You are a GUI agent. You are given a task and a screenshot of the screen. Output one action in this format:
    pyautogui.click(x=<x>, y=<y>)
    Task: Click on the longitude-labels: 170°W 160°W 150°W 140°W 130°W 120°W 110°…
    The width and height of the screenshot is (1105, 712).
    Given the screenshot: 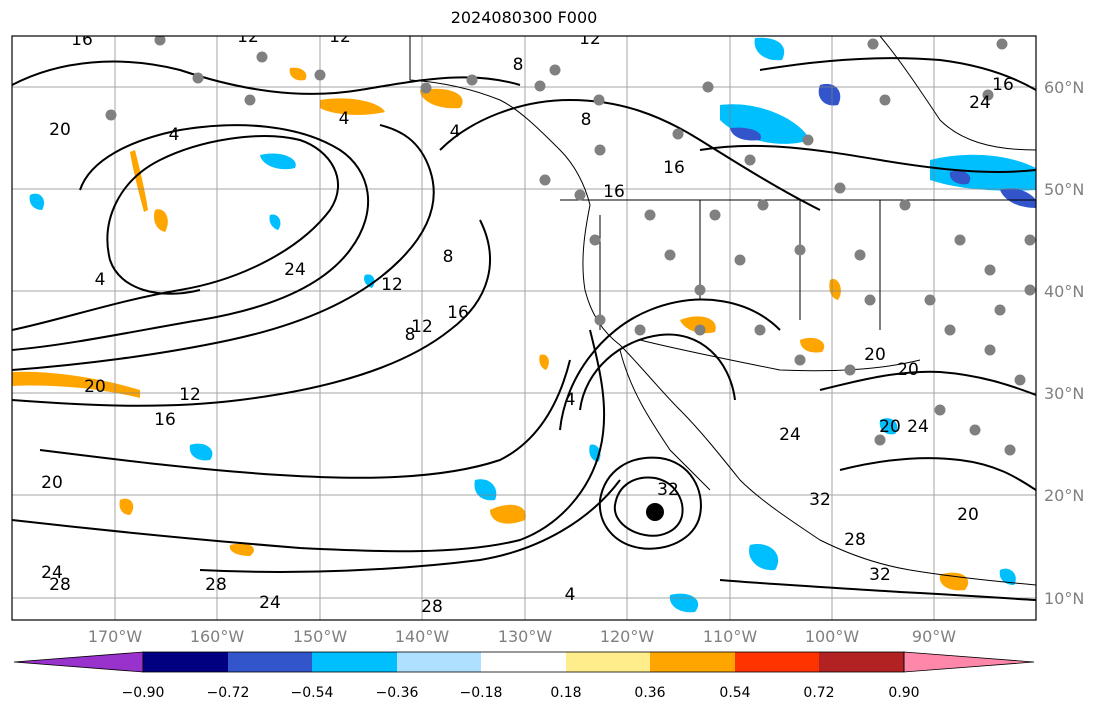 What is the action you would take?
    pyautogui.click(x=522, y=636)
    